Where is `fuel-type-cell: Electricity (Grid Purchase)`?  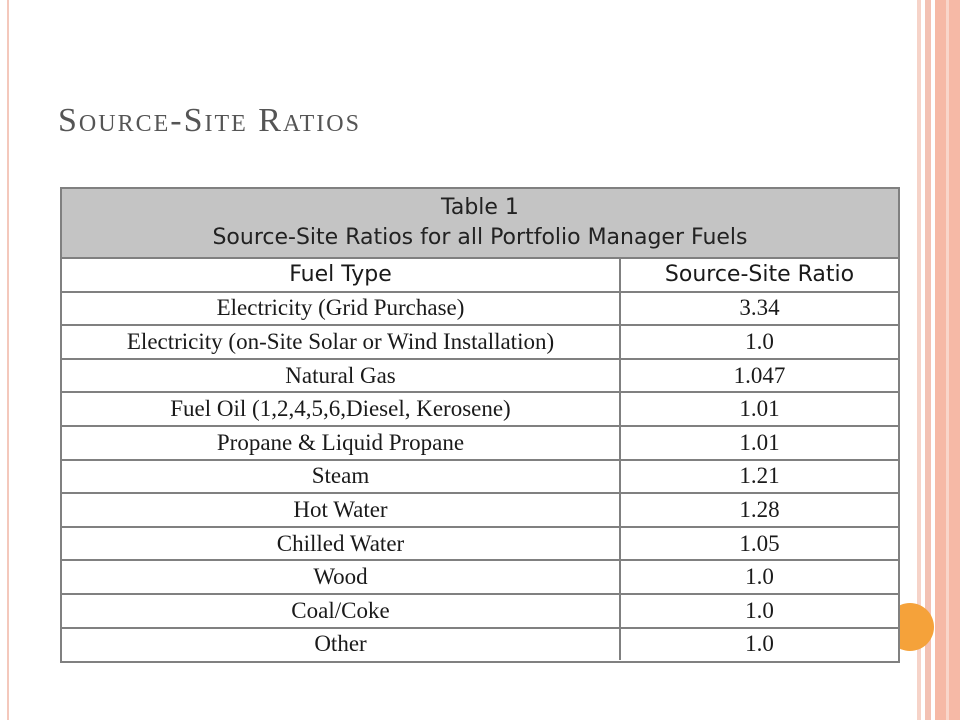
fuel-type-cell: Electricity (Grid Purchase) is located at coordinates (341, 308).